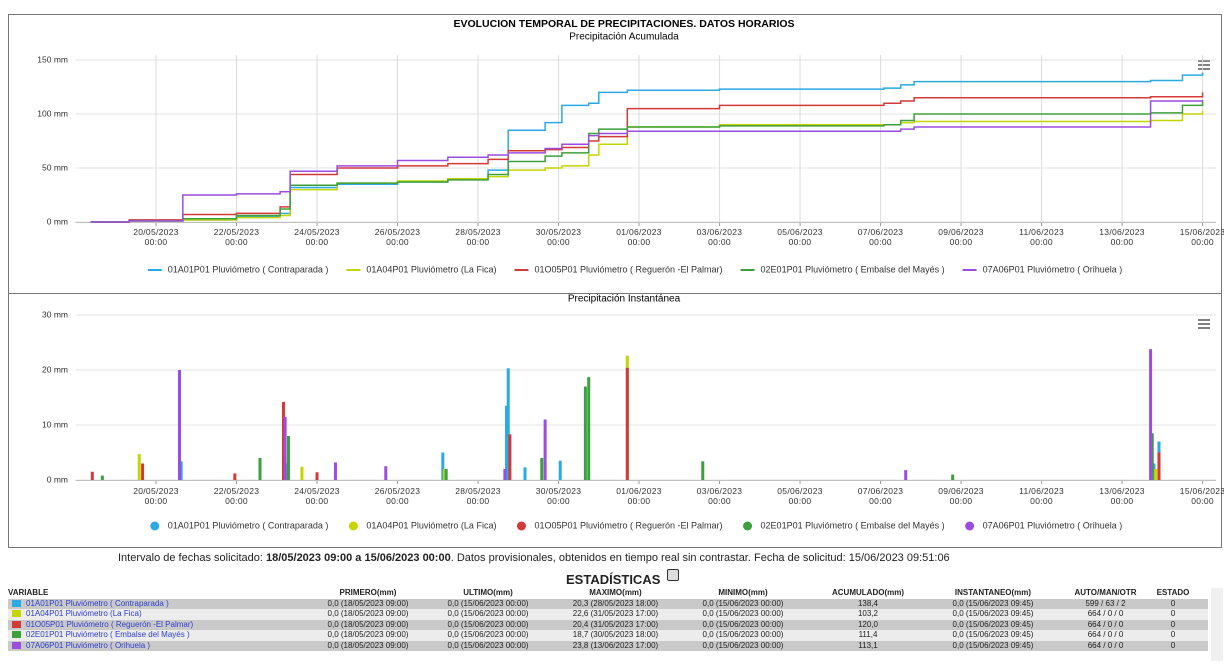 This screenshot has height=666, width=1224. I want to click on legend-label: 07A06P01 Pluviómetro ( Orihuela ), so click(1053, 269).